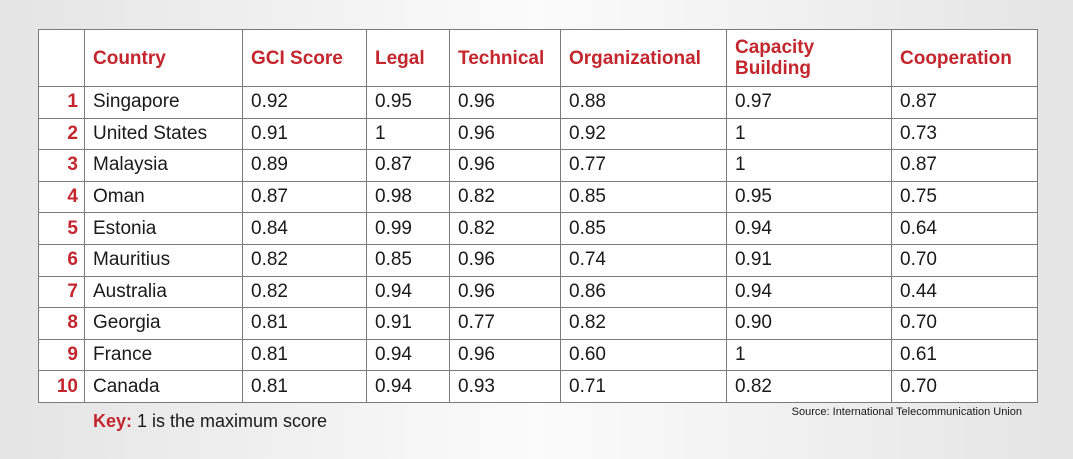 This screenshot has width=1073, height=459. What do you see at coordinates (964, 134) in the screenshot?
I see `cooperation-cell: 0.73` at bounding box center [964, 134].